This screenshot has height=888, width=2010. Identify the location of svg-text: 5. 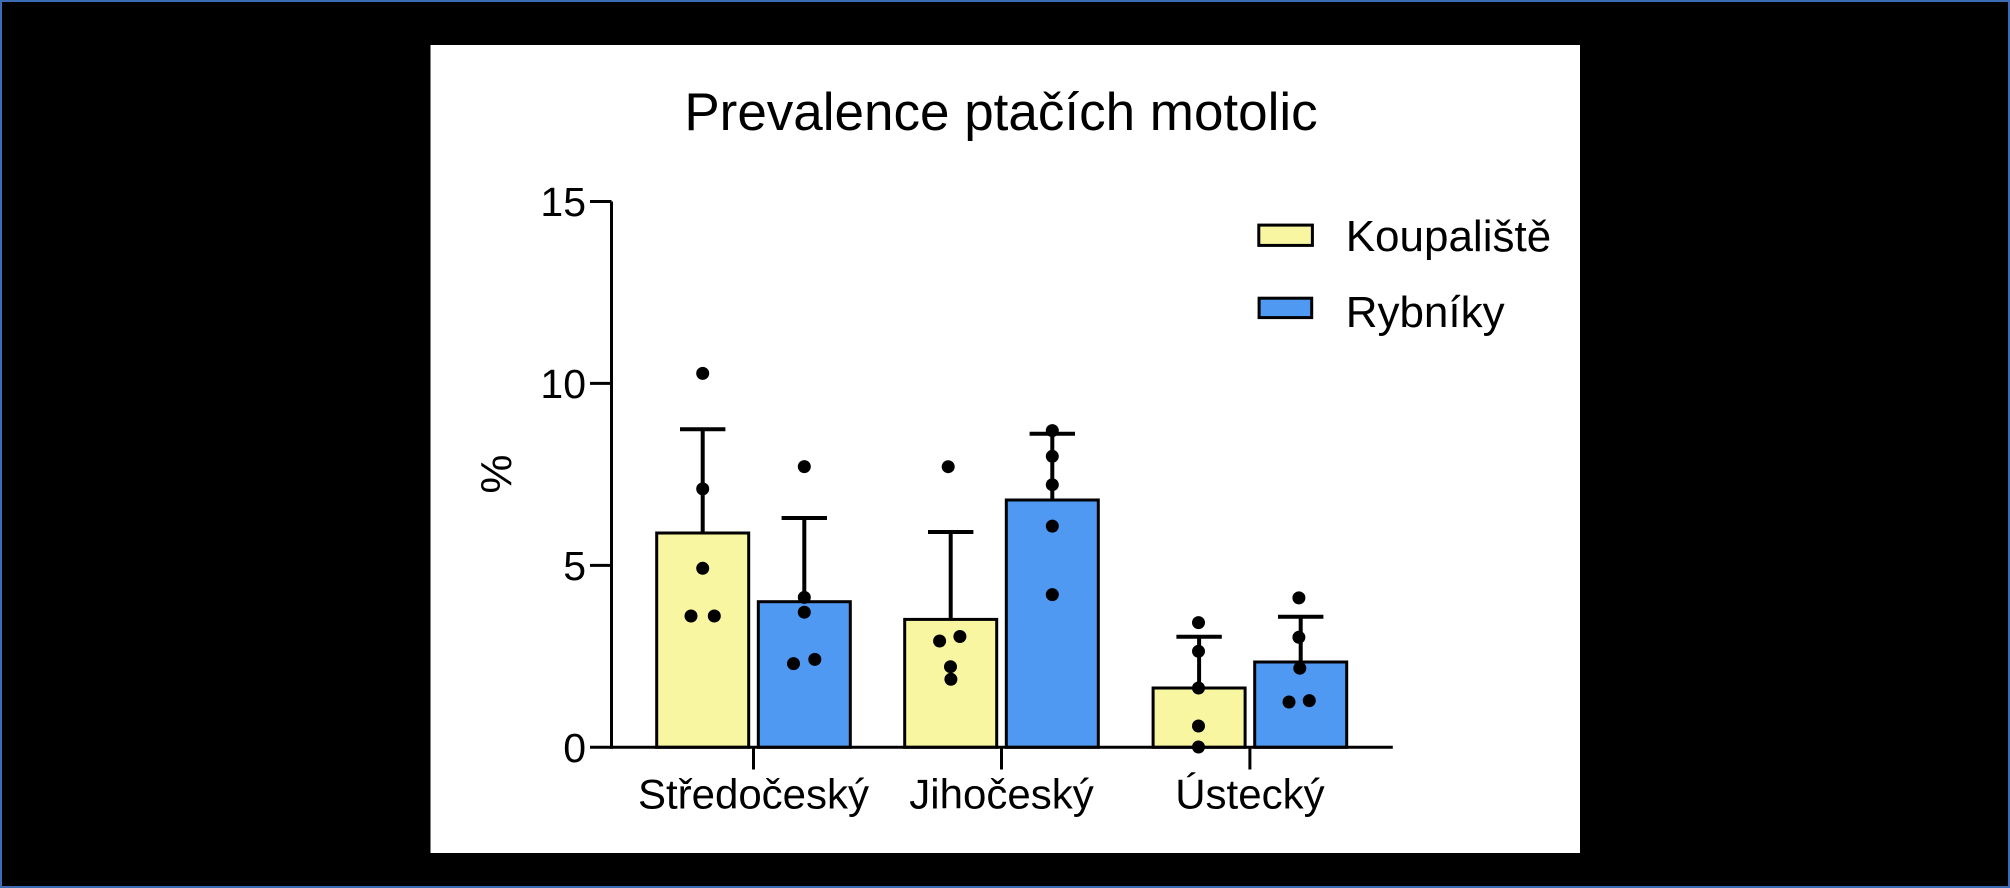
(574, 566).